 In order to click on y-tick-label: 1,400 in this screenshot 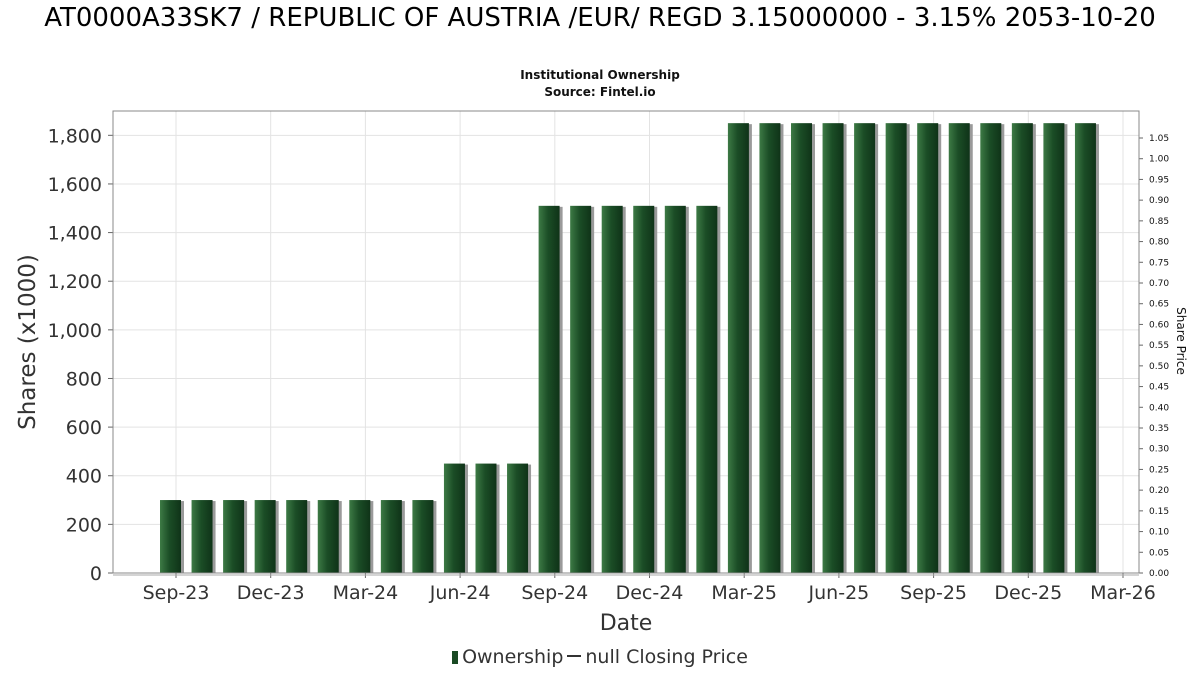, I will do `click(75, 234)`.